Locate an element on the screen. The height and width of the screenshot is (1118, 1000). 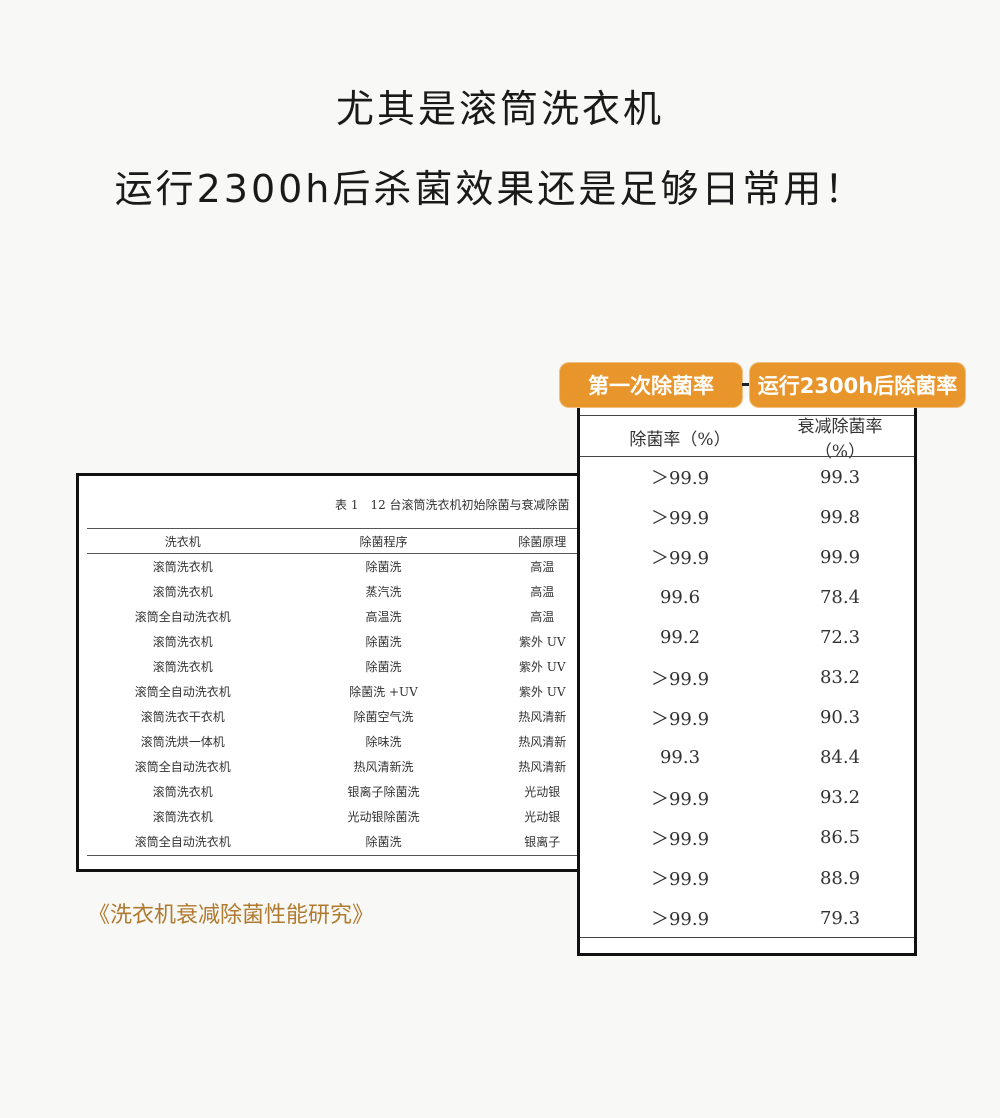
table-cell: 热风清新洗 is located at coordinates (383, 767).